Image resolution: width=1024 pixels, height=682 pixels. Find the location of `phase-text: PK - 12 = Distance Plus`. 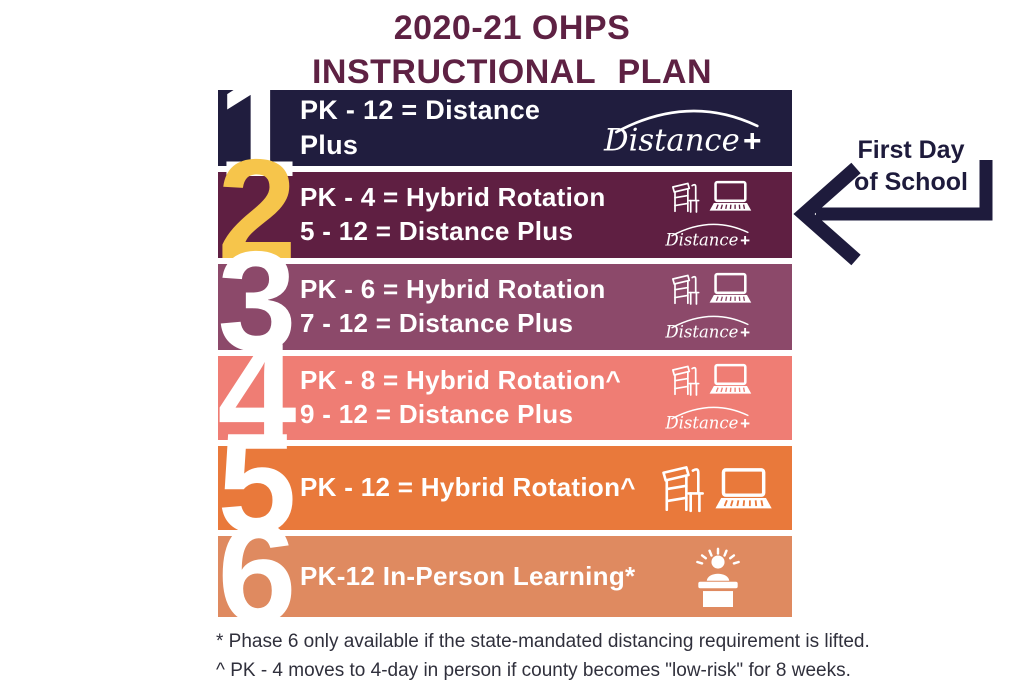

phase-text: PK - 12 = Distance Plus is located at coordinates (451, 128).